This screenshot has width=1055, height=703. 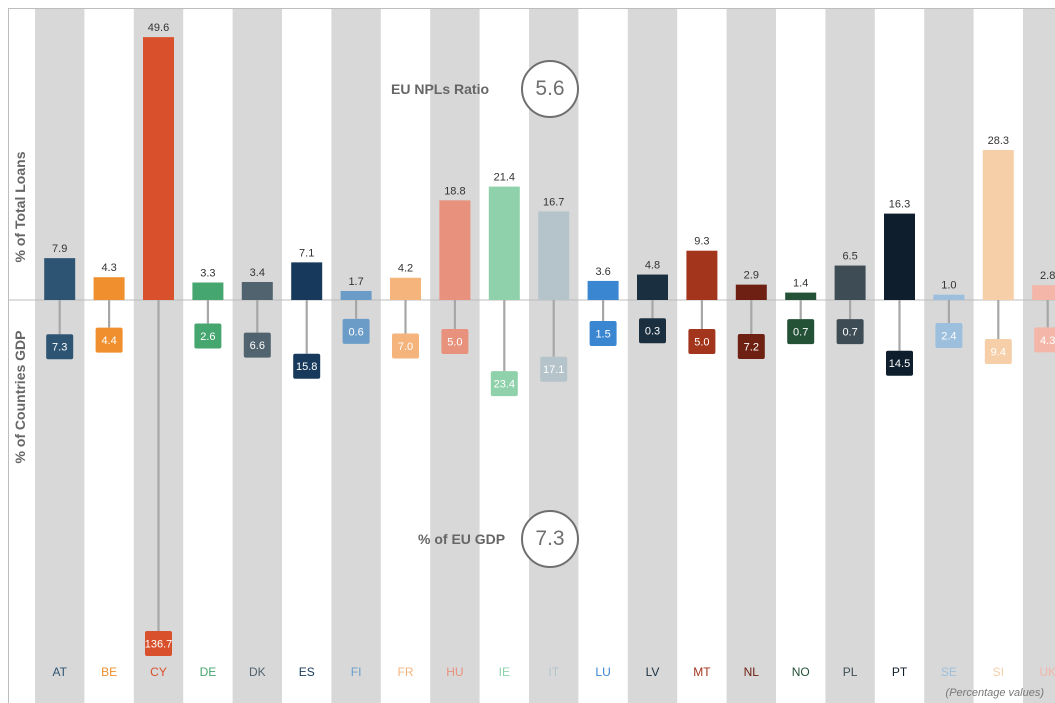 I want to click on gdp-value-label-ie: 23.4, so click(x=504, y=385).